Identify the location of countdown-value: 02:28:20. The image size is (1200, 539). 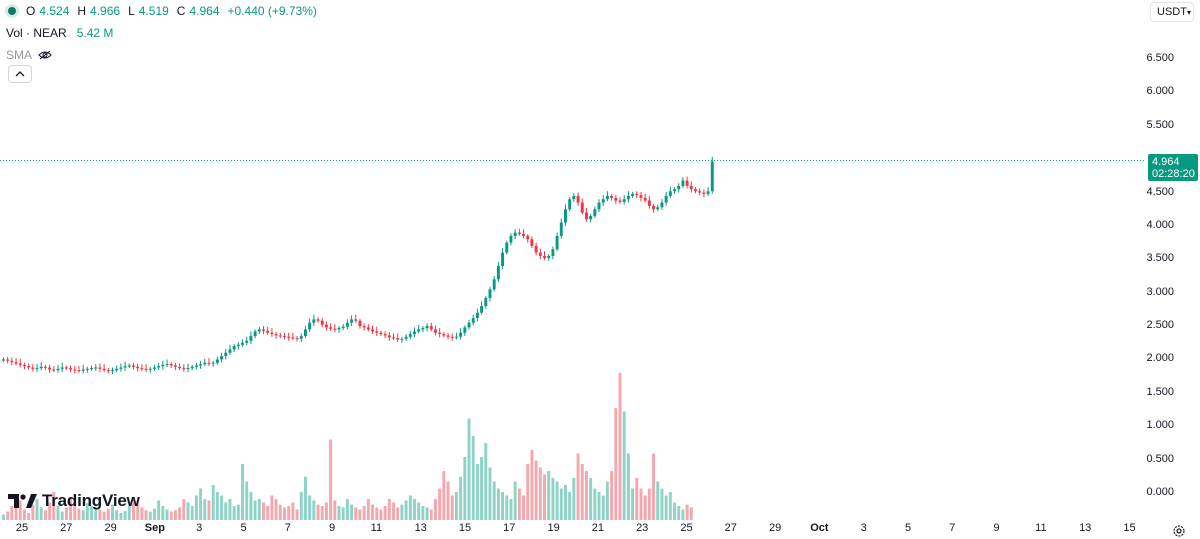
(1173, 174).